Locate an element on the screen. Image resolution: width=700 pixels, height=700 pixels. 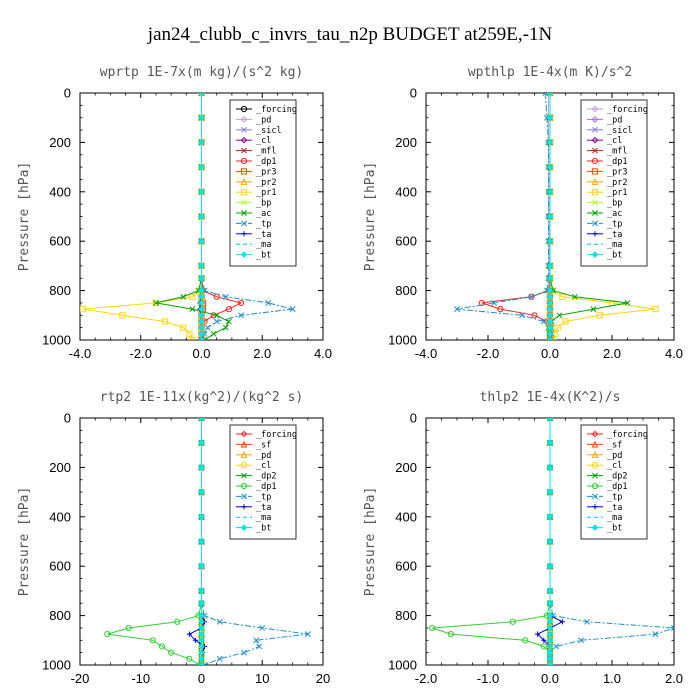
legend-label: _pd is located at coordinates (614, 456).